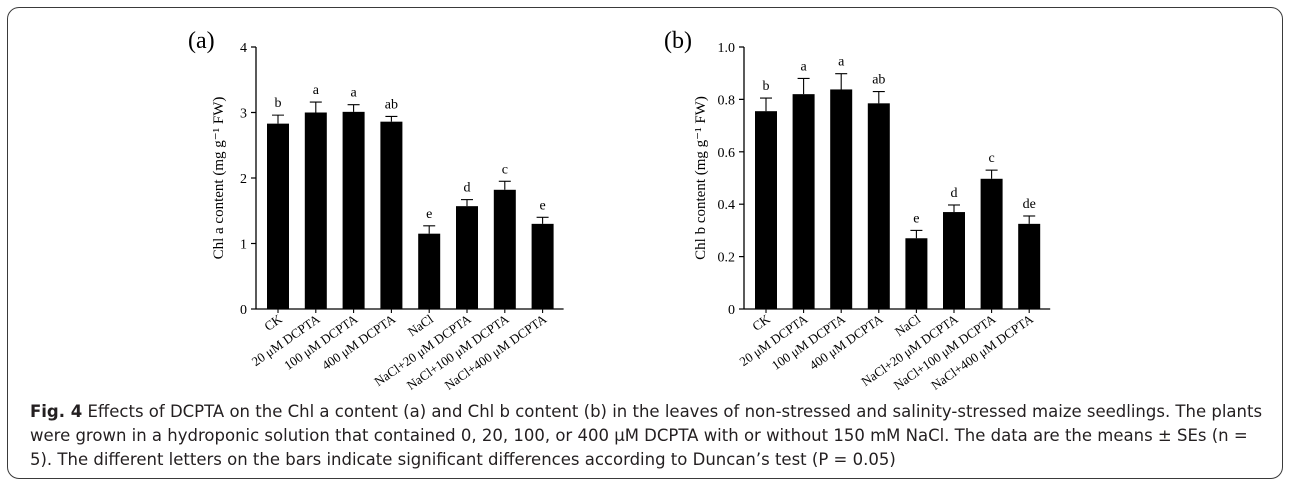  What do you see at coordinates (243, 245) in the screenshot?
I see `y-tick-label: 1` at bounding box center [243, 245].